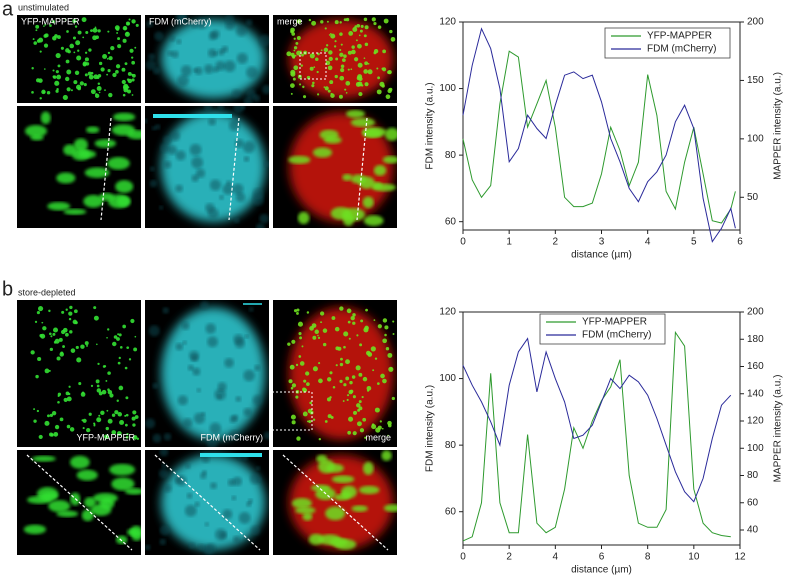 The image size is (787, 583). Describe the element at coordinates (778, 126) in the screenshot. I see `y2-axis-label: MAPPER intensity (a.u.)` at that location.